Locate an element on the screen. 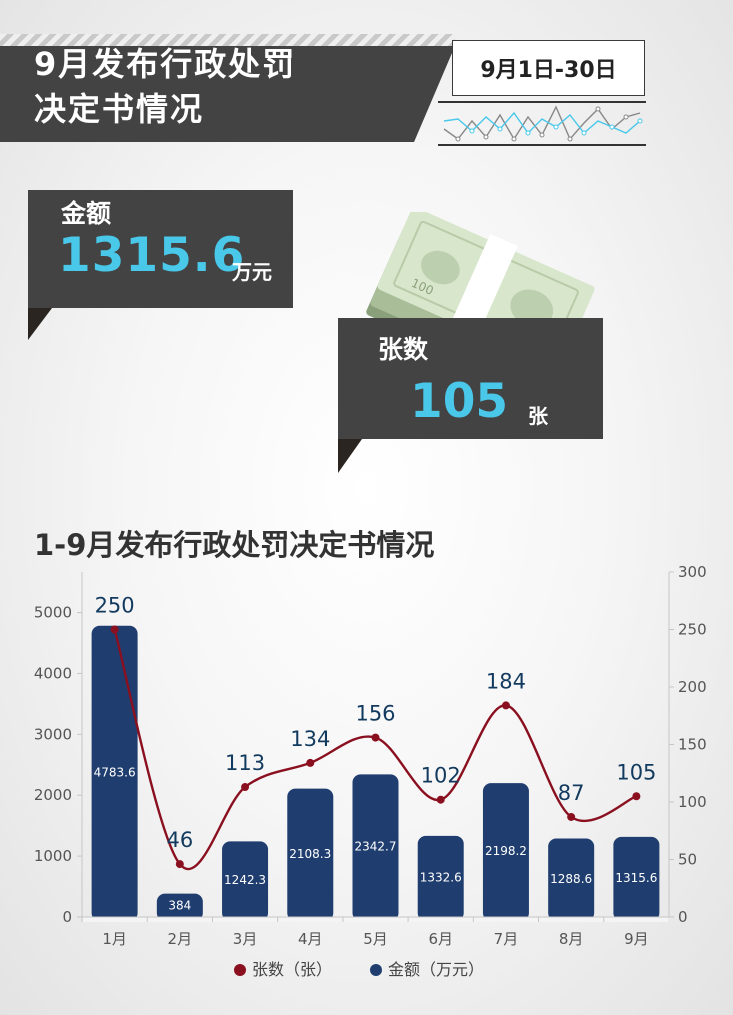  x-tick-label: 3月 is located at coordinates (245, 939).